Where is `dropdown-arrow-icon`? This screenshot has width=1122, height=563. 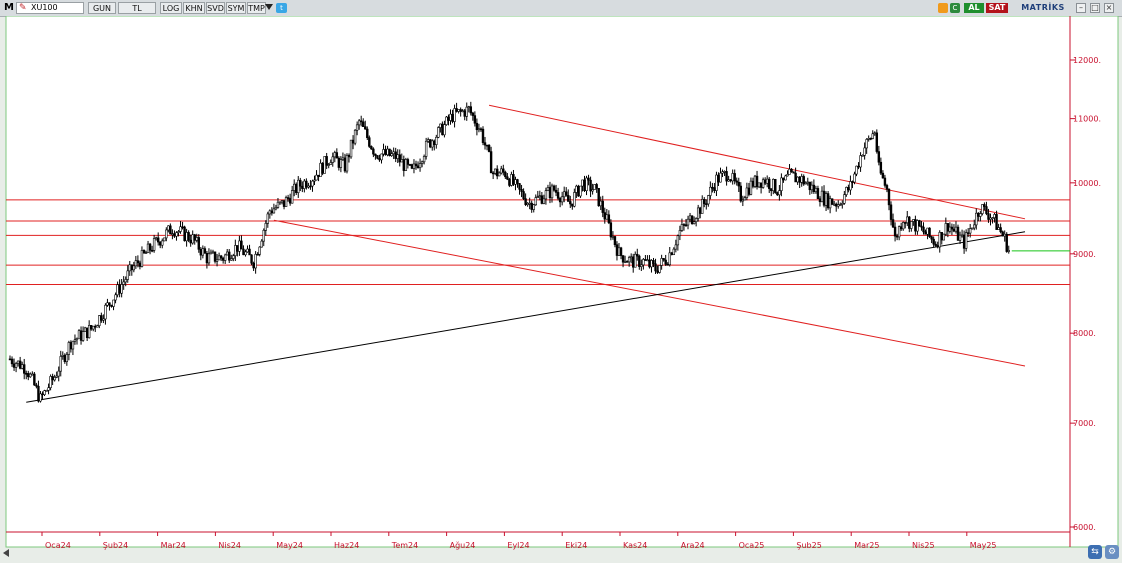
dropdown-arrow-icon is located at coordinates (269, 7).